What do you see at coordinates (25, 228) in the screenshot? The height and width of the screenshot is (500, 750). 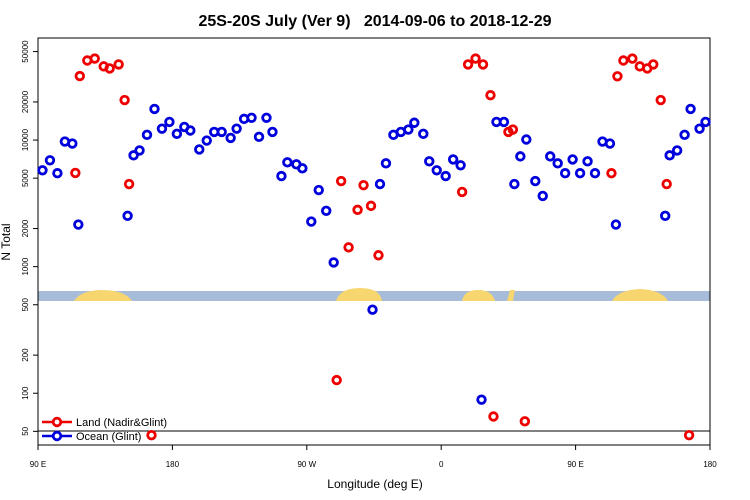 I see `y-tick-label: 2000` at bounding box center [25, 228].